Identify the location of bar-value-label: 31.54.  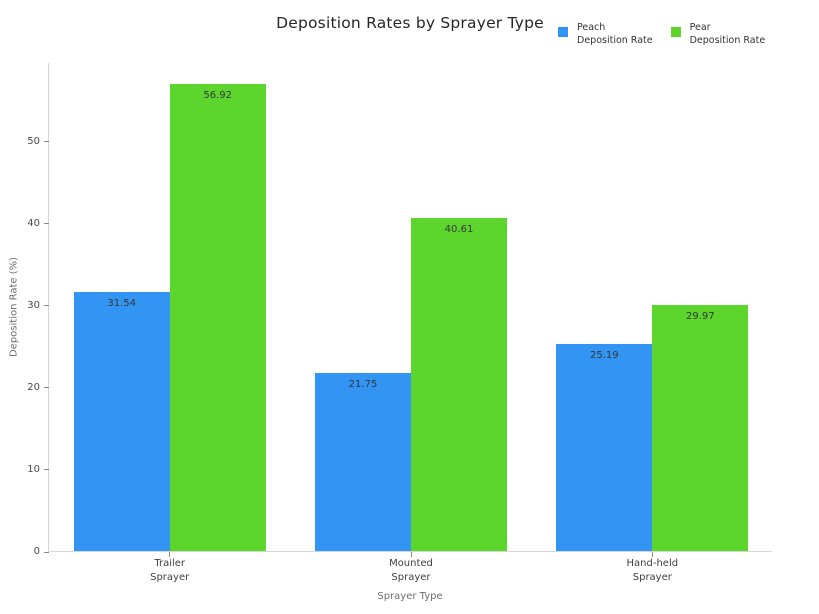
(121, 304).